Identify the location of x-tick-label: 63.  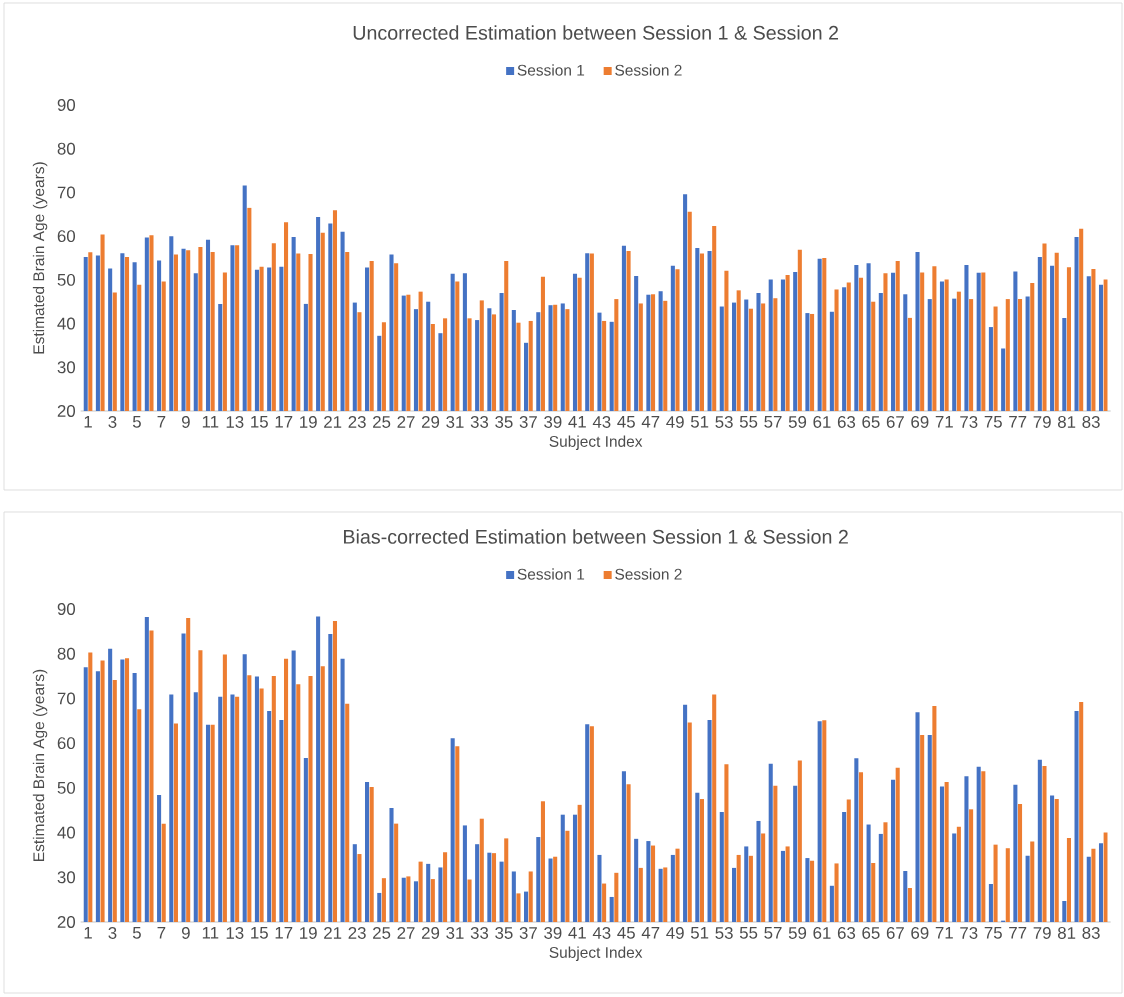
(846, 932).